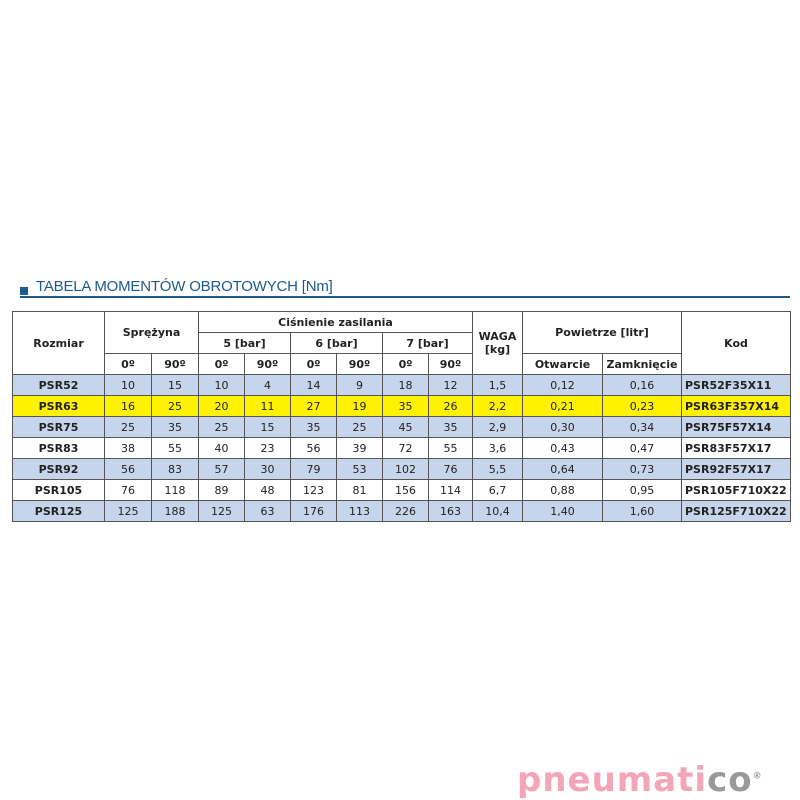  What do you see at coordinates (313, 469) in the screenshot?
I see `value-cell: 79` at bounding box center [313, 469].